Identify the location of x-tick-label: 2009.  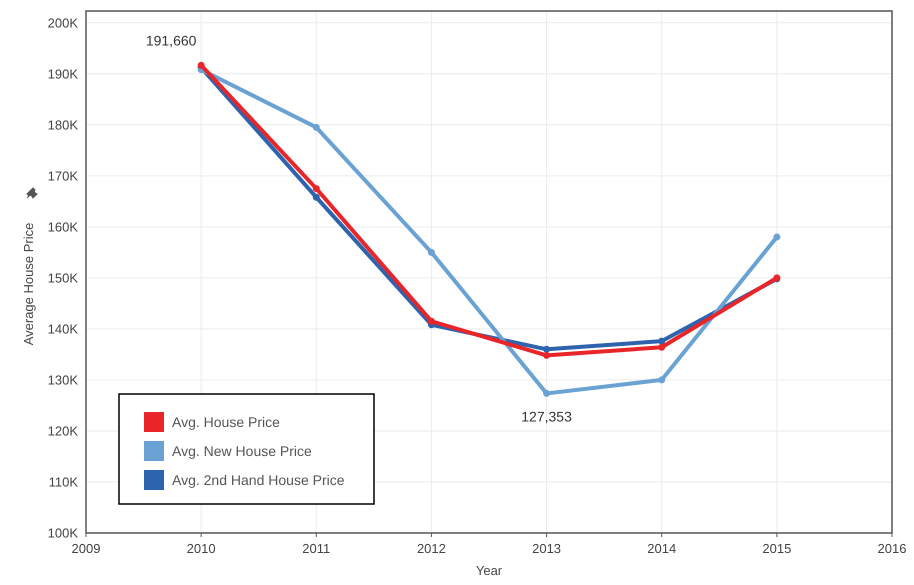
(86, 548).